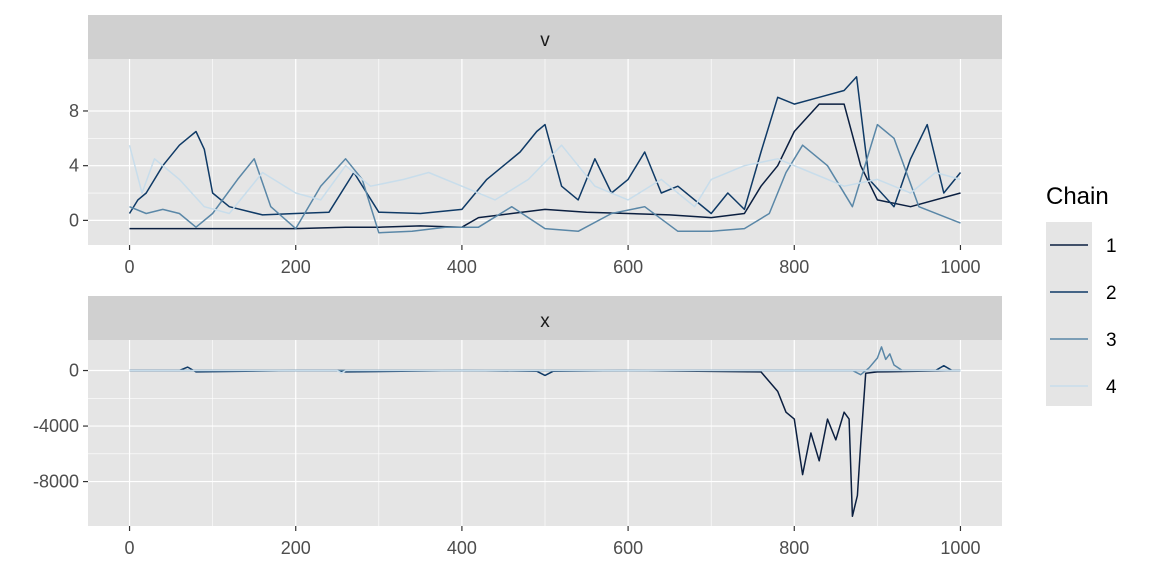 The image size is (1152, 576). I want to click on panel-x-x-axis: 0 200 400 600 800 1000, so click(552, 542).